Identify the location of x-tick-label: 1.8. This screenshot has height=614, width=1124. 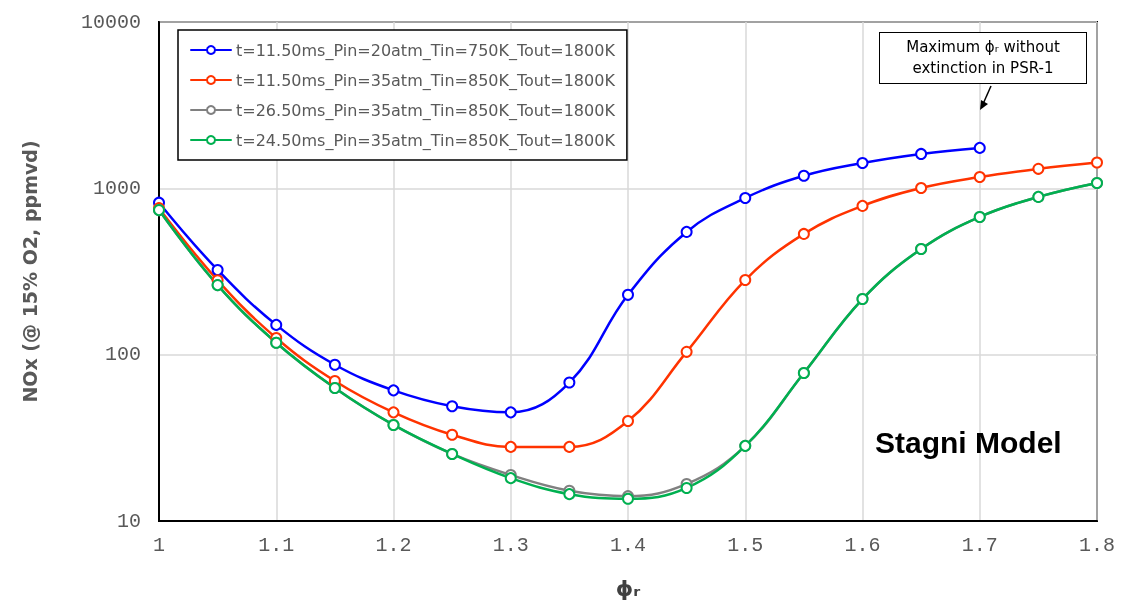
(1097, 545).